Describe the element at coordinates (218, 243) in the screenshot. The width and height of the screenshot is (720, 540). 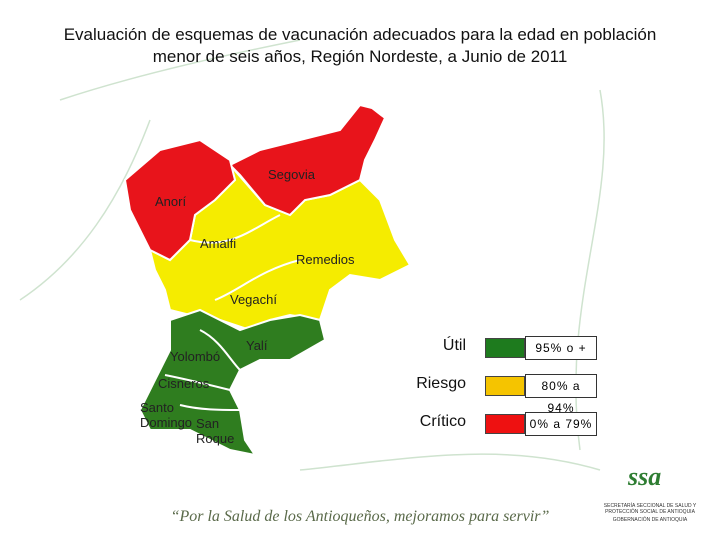
I see `municipality-label: Amalfi` at that location.